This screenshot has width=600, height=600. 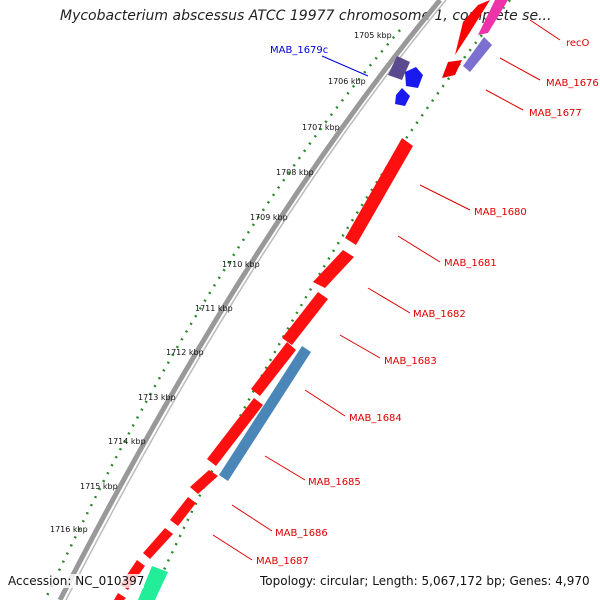 What do you see at coordinates (214, 308) in the screenshot?
I see `tick-label: 1711 kbp` at bounding box center [214, 308].